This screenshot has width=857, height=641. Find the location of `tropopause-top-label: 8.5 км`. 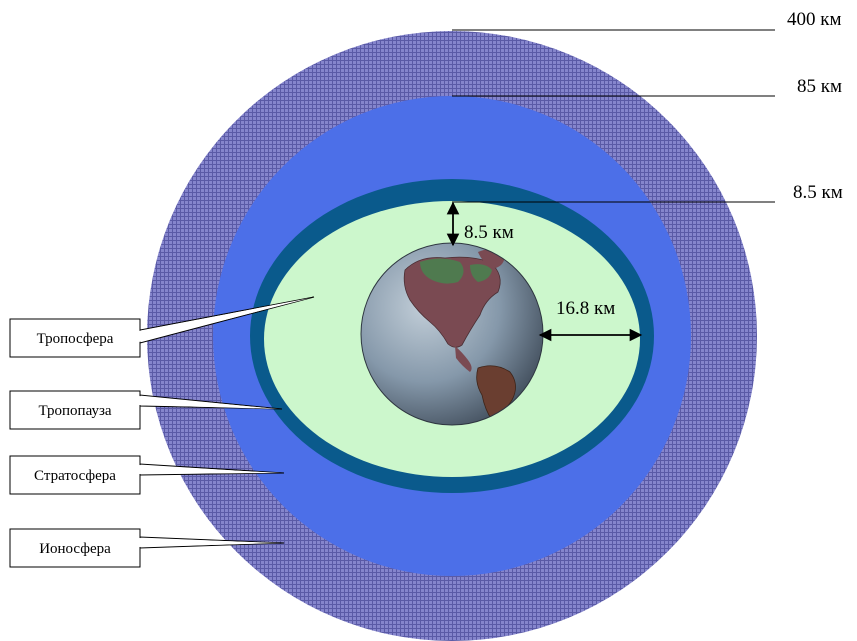

tropopause-top-label: 8.5 км is located at coordinates (818, 192).